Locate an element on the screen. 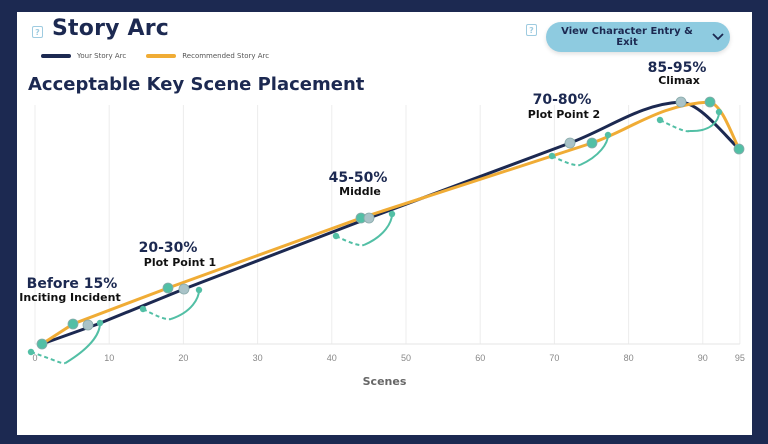 This screenshot has height=444, width=768. annotation-name: Climax is located at coordinates (679, 80).